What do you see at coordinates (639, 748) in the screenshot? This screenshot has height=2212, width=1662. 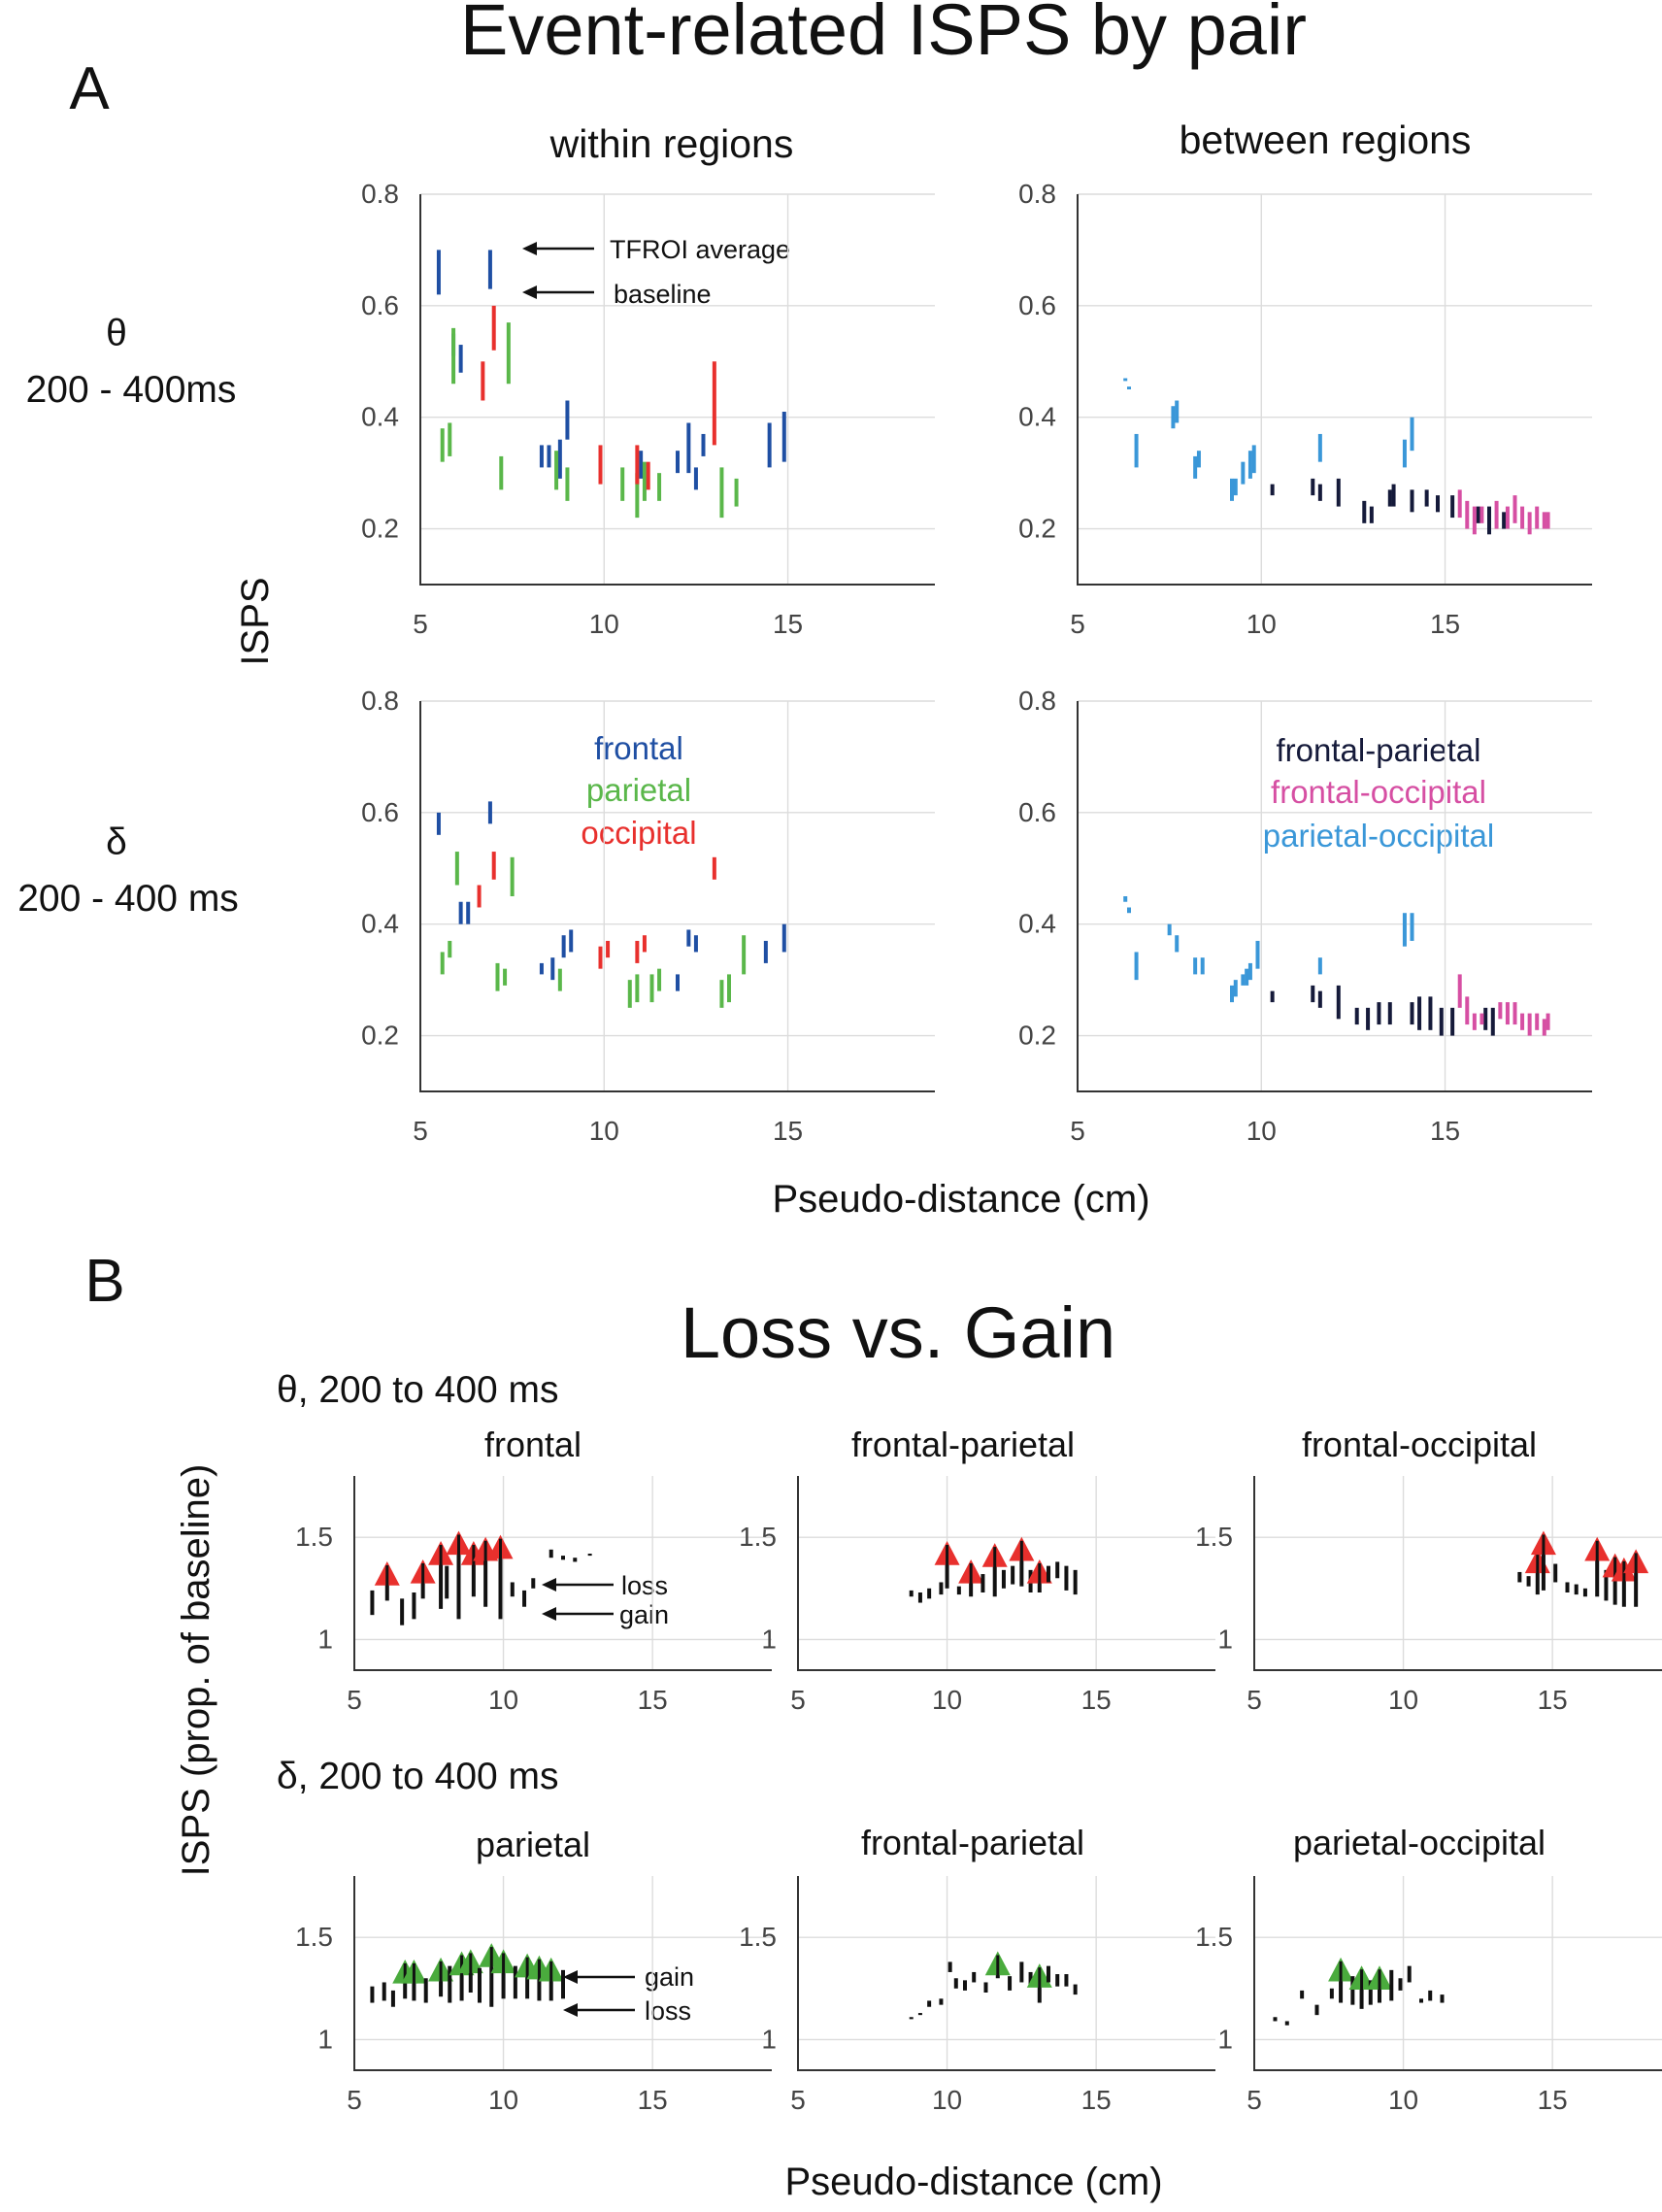 I see `legend-frontal: frontal` at bounding box center [639, 748].